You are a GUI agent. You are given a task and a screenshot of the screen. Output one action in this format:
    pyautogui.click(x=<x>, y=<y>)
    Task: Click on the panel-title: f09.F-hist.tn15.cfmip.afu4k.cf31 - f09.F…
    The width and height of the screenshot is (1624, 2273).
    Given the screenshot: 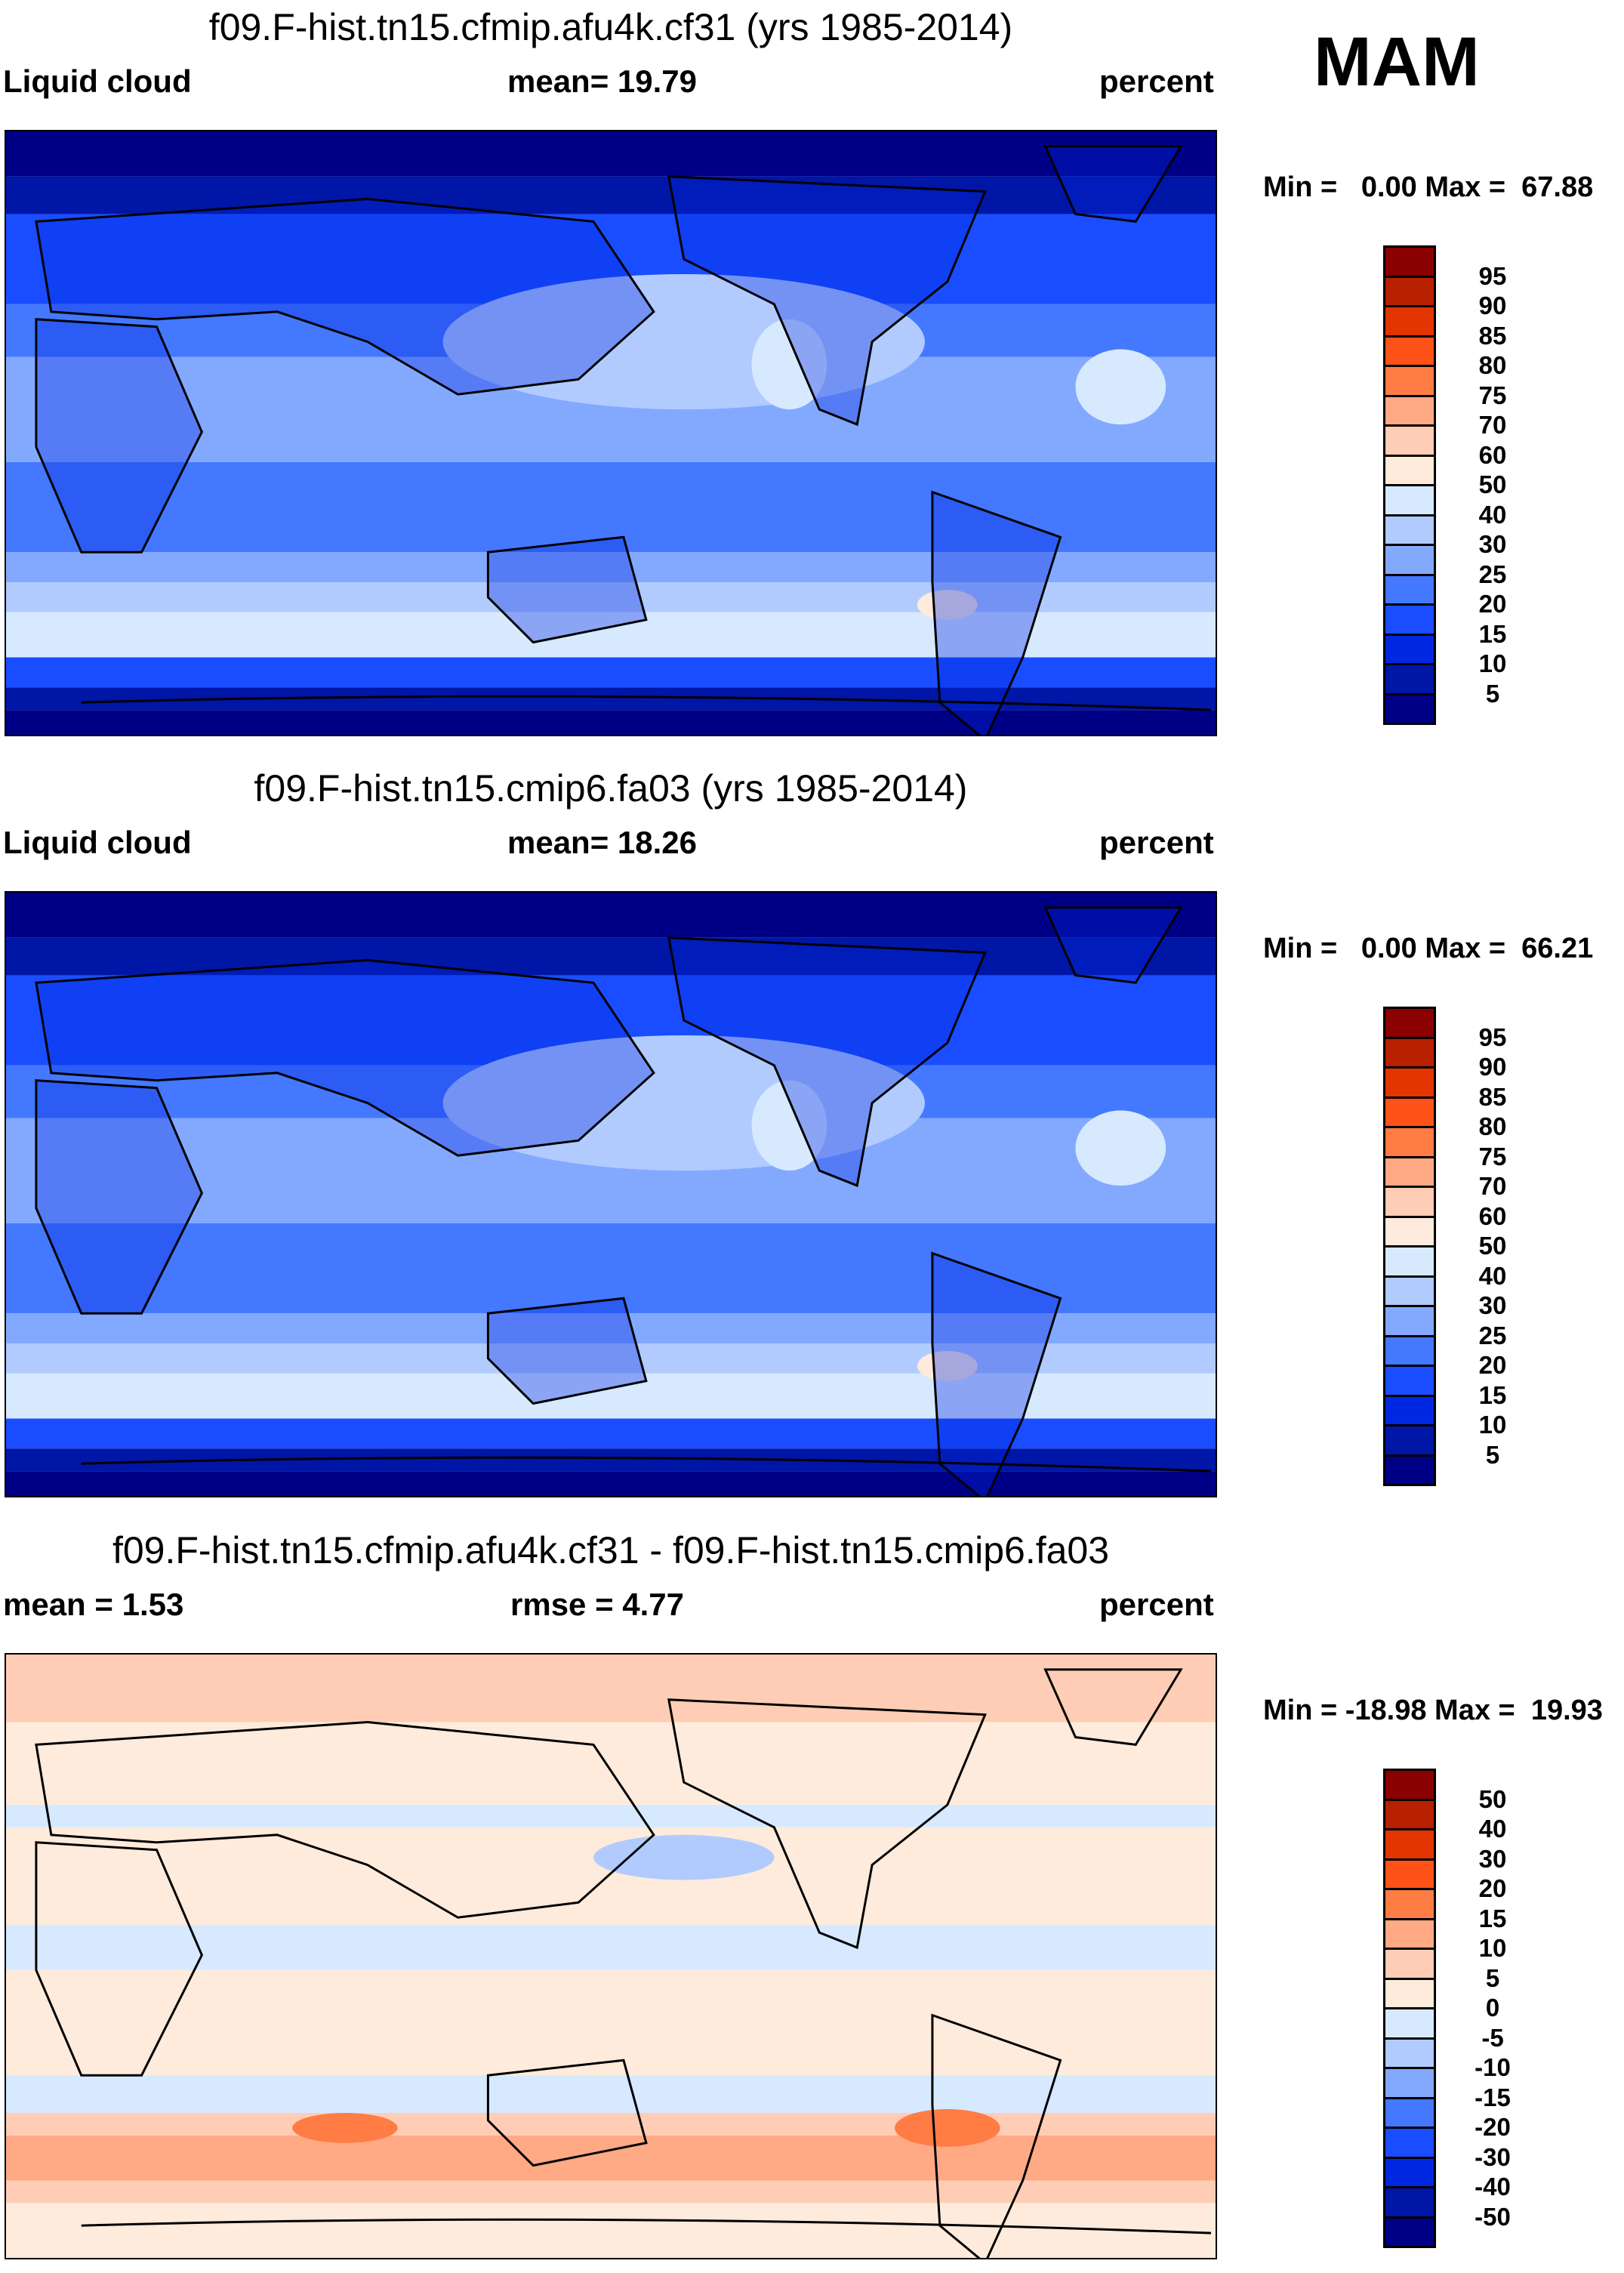 What is the action you would take?
    pyautogui.click(x=611, y=1550)
    